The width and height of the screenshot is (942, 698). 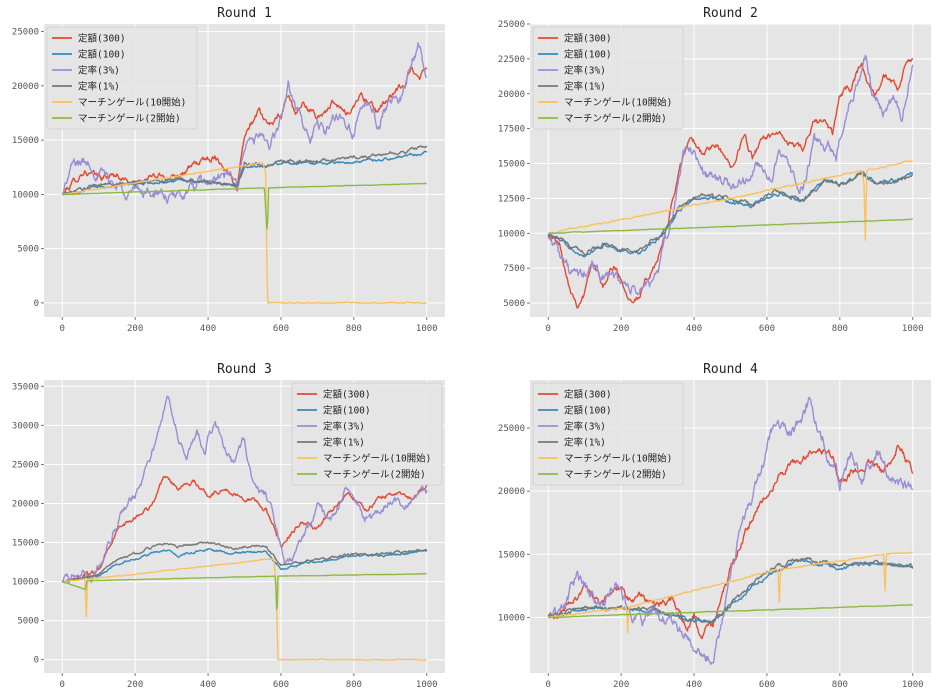 I want to click on y-tick-label: 12500, so click(x=511, y=199).